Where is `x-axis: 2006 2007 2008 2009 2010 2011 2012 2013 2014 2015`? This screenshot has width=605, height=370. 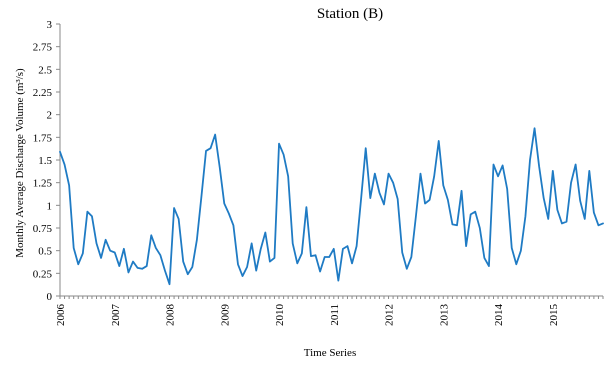
x-axis: 2006 2007 2008 2009 2010 2011 2012 2013 2014 2015 is located at coordinates (329, 311).